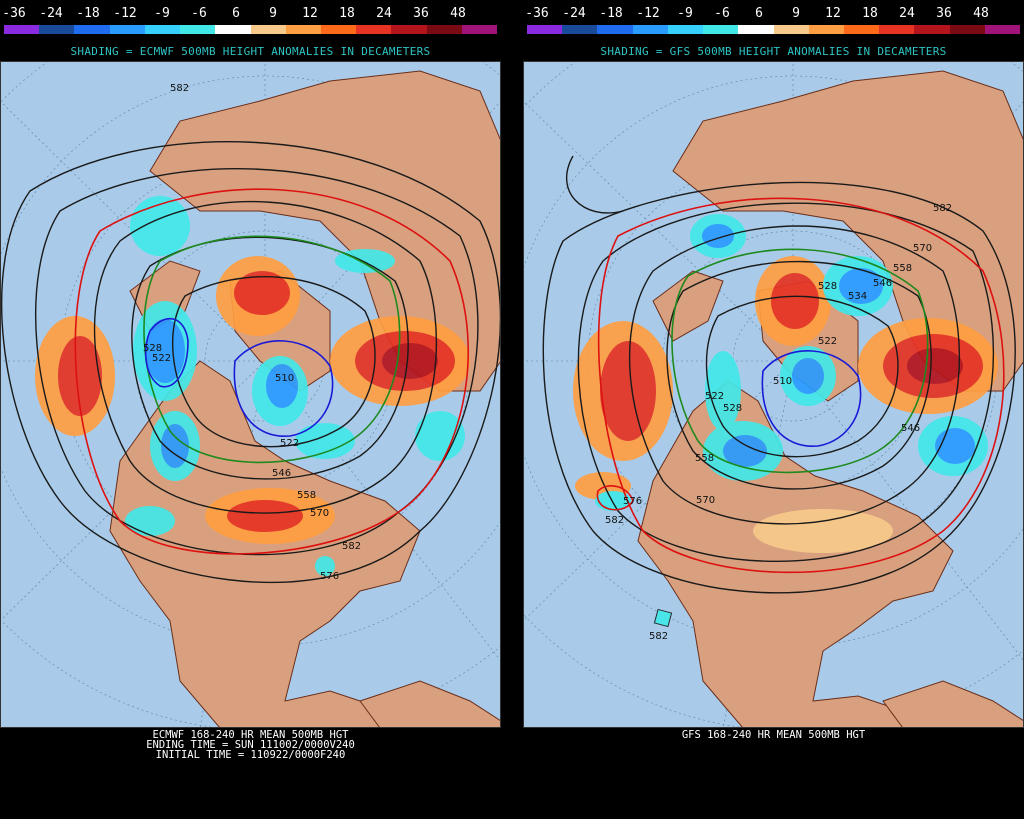  I want to click on map-footer: GFS 168-240 HR MEAN 500MB HGT, so click(773, 735).